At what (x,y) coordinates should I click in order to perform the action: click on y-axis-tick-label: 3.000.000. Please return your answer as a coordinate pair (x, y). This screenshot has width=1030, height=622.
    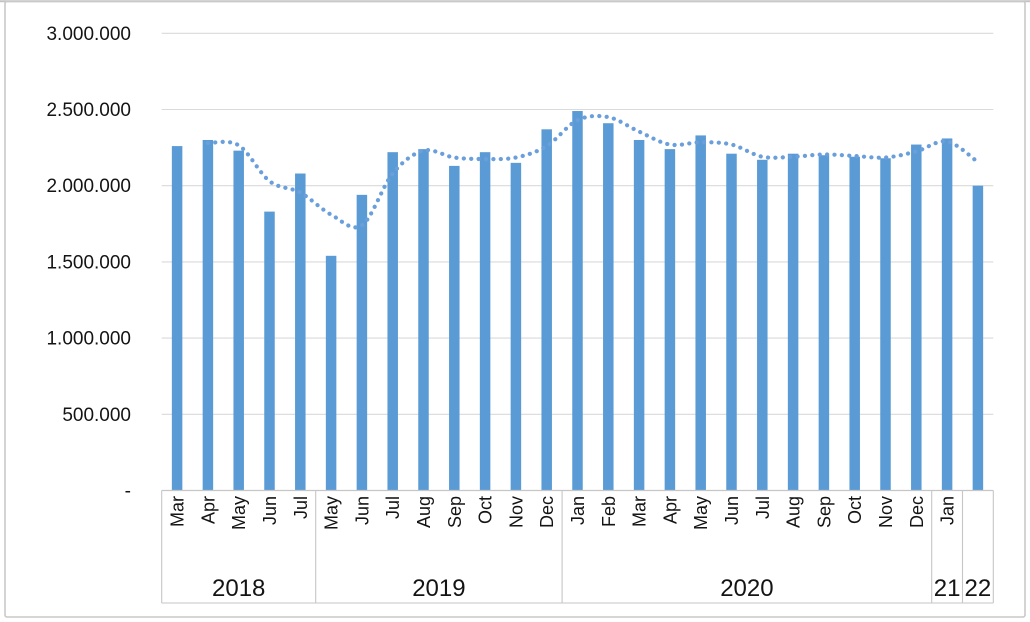
    Looking at the image, I should click on (88, 34).